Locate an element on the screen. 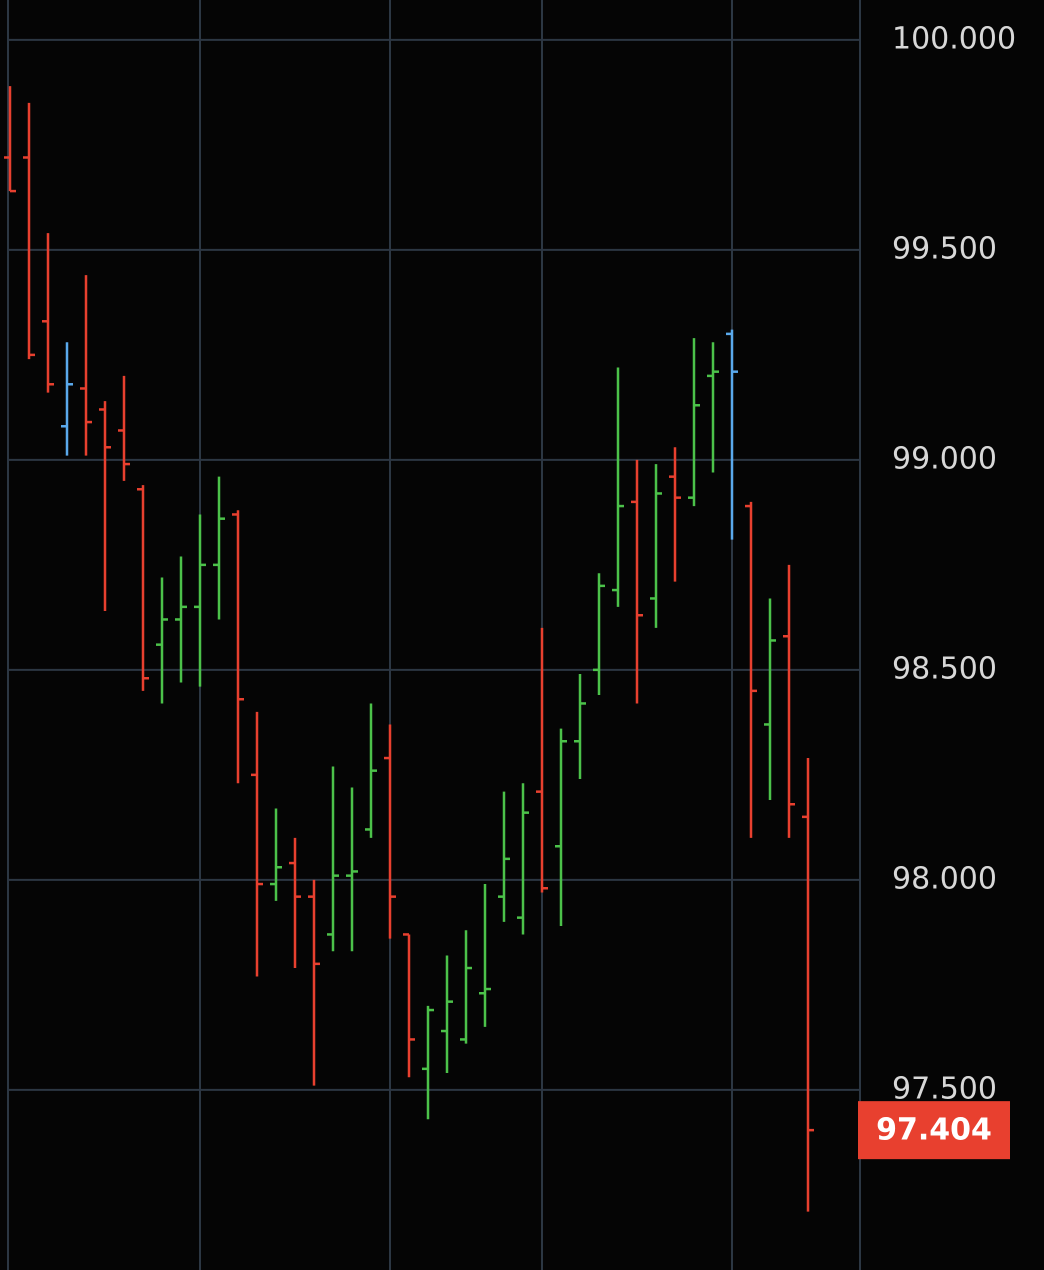 The width and height of the screenshot is (1044, 1270). y-tick-label: 99.500 is located at coordinates (944, 248).